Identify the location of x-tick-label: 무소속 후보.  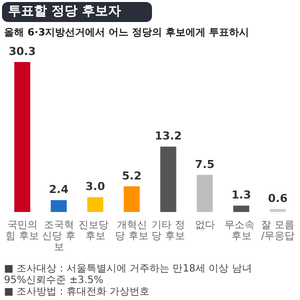
(241, 231).